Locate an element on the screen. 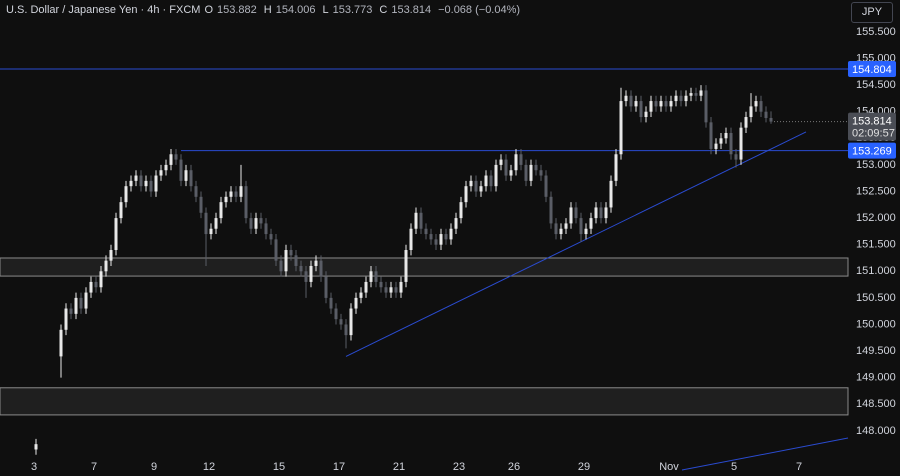 The height and width of the screenshot is (476, 900). change: −0.068 (−0.04%) is located at coordinates (479, 10).